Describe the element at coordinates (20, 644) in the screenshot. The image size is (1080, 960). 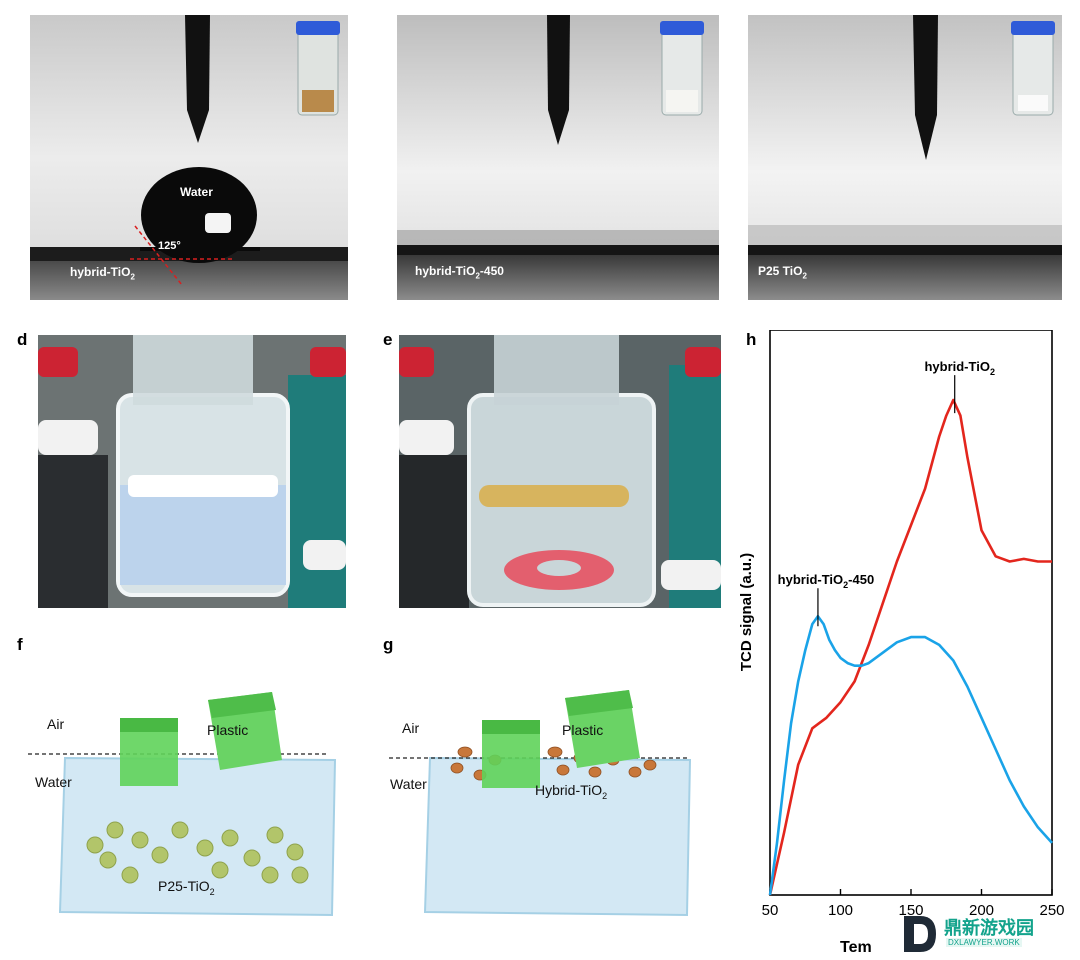
I see `panel-letter-f: f` at that location.